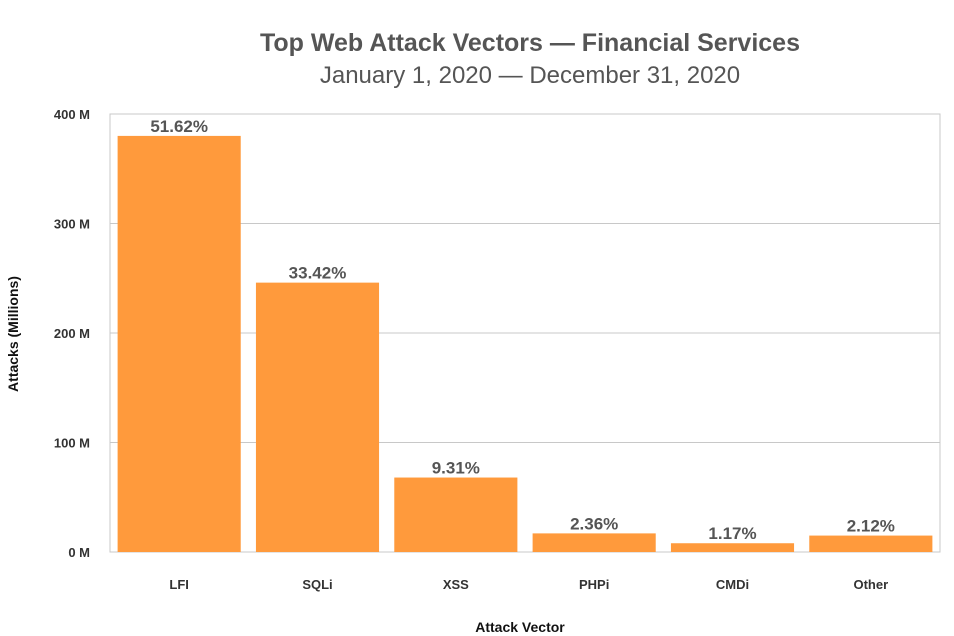  Describe the element at coordinates (732, 533) in the screenshot. I see `data-label: 1.17%` at that location.